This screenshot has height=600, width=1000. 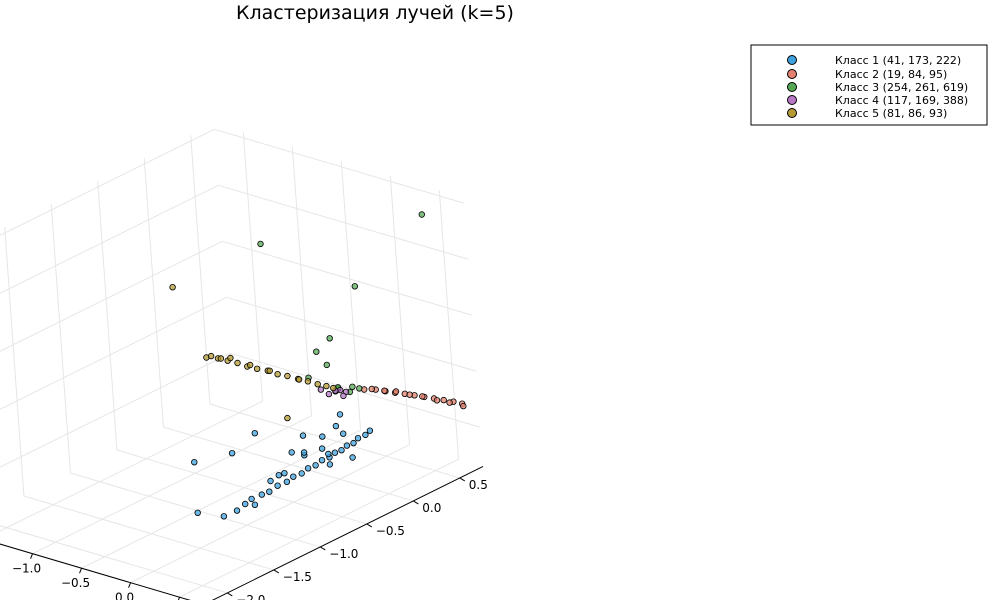 What do you see at coordinates (95, 571) in the screenshot?
I see `x-axis-line` at bounding box center [95, 571].